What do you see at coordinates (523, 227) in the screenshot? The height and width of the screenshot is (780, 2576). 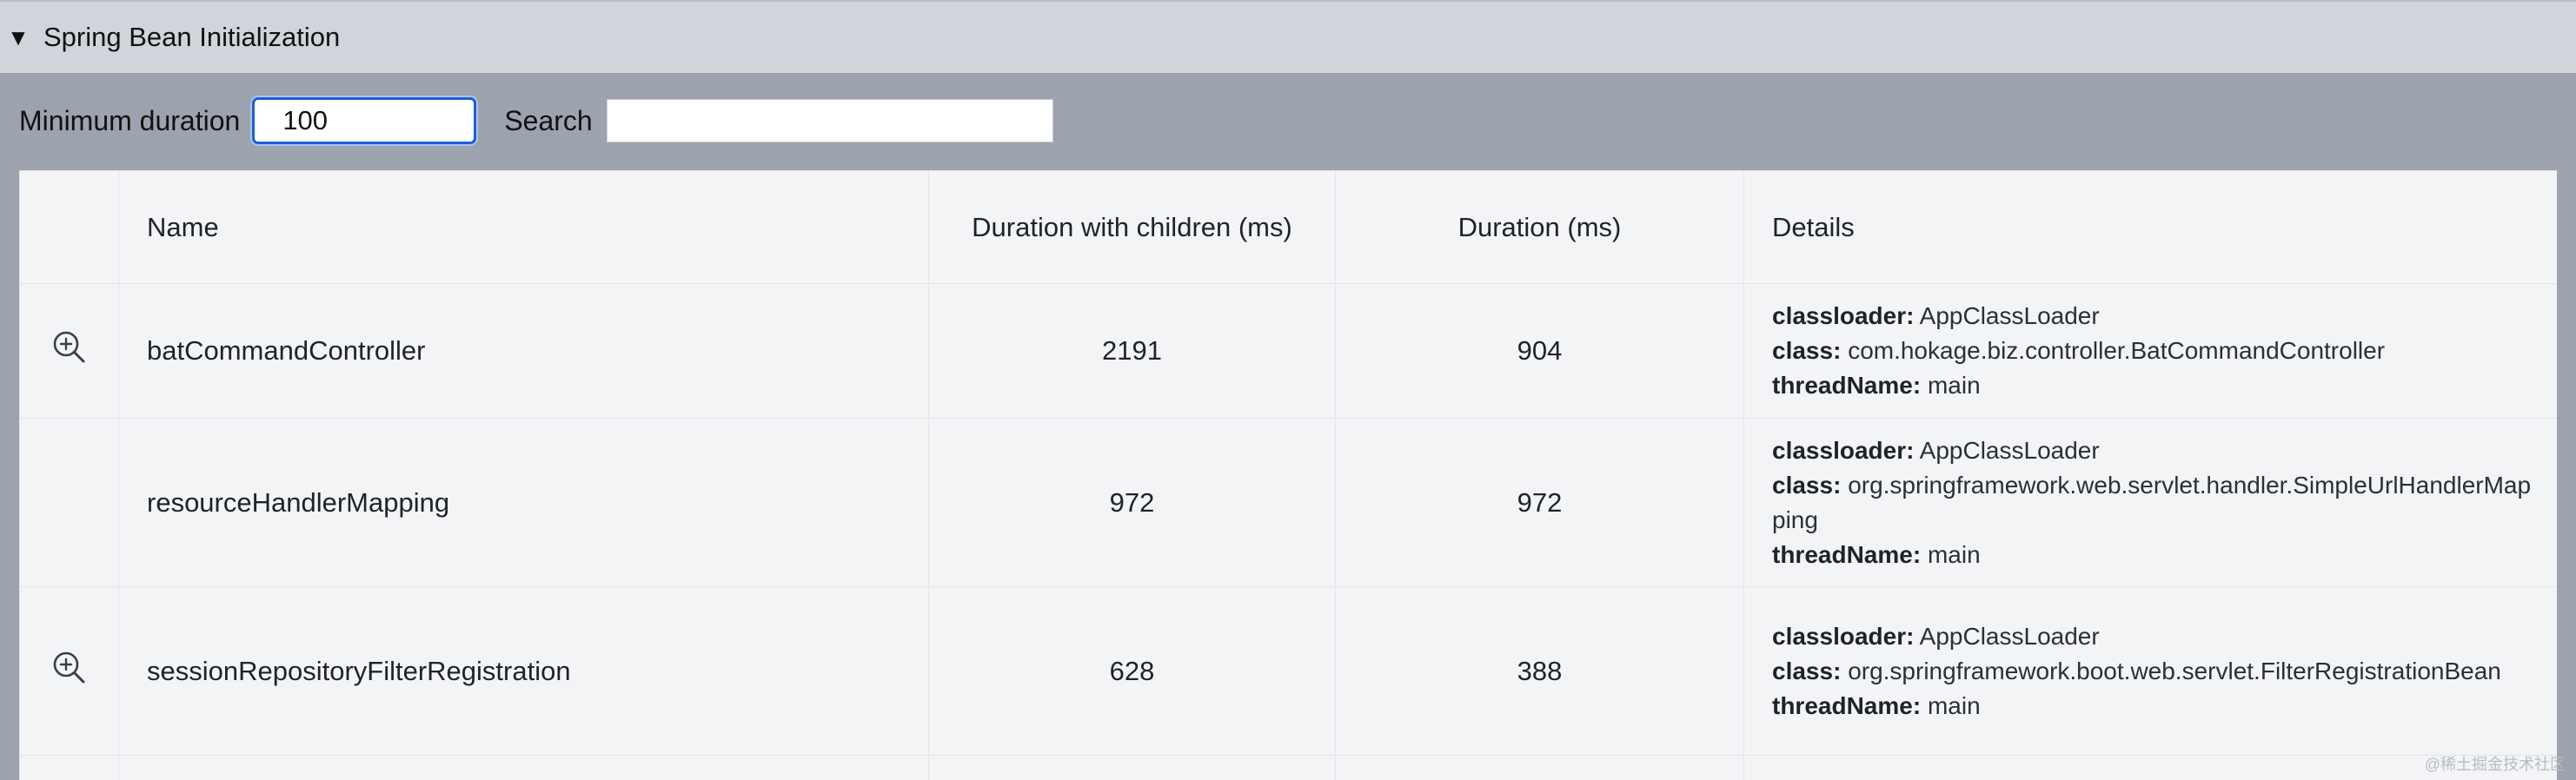 I see `header-name: Name` at bounding box center [523, 227].